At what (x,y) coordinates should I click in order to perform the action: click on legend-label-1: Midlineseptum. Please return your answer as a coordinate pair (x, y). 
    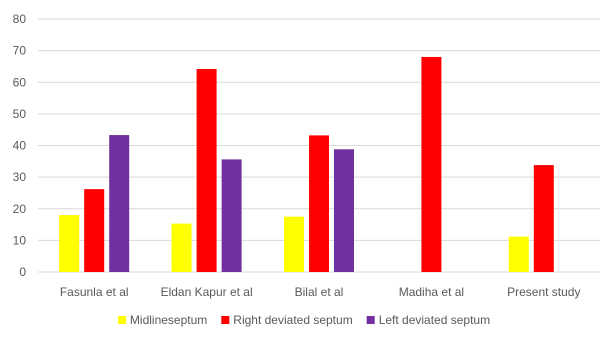
    Looking at the image, I should click on (168, 320).